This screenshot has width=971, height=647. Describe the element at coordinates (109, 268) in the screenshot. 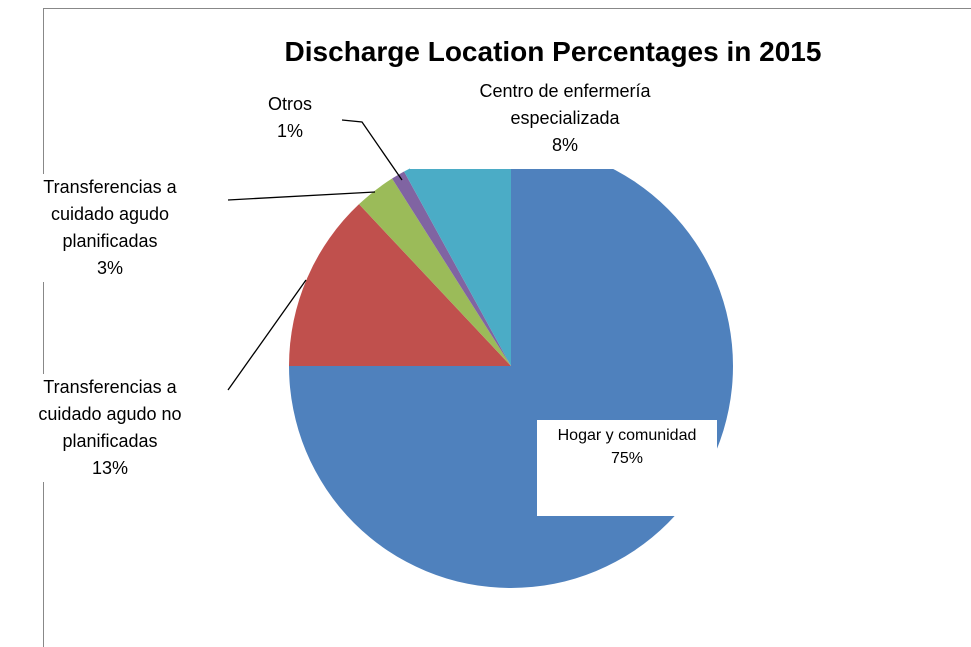

I see `value-label: 3%` at that location.